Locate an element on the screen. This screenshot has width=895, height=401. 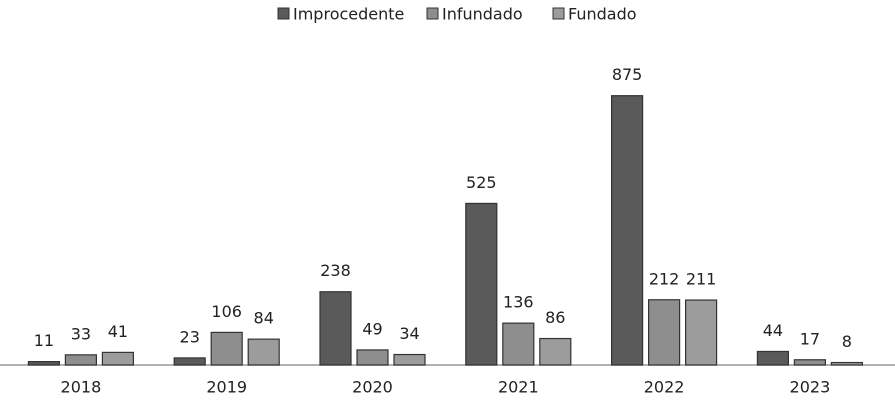
x-tick-label: 2023 is located at coordinates (810, 387).